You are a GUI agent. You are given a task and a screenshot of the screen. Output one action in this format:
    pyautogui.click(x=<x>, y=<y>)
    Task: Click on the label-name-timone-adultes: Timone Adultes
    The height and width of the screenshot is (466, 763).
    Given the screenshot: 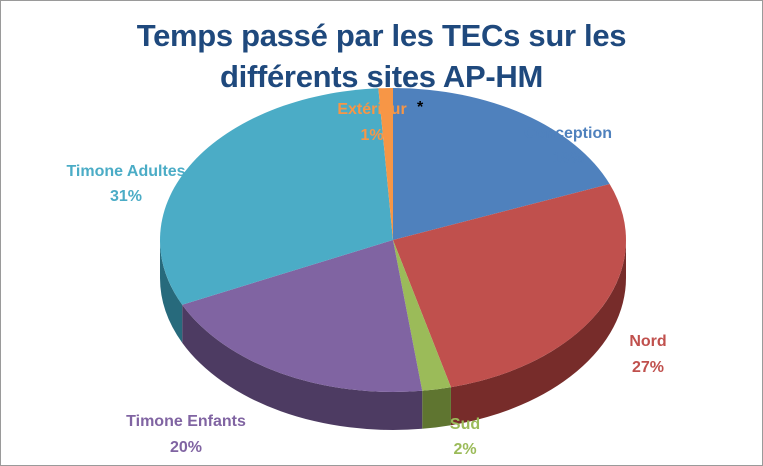 What is the action you would take?
    pyautogui.click(x=125, y=171)
    